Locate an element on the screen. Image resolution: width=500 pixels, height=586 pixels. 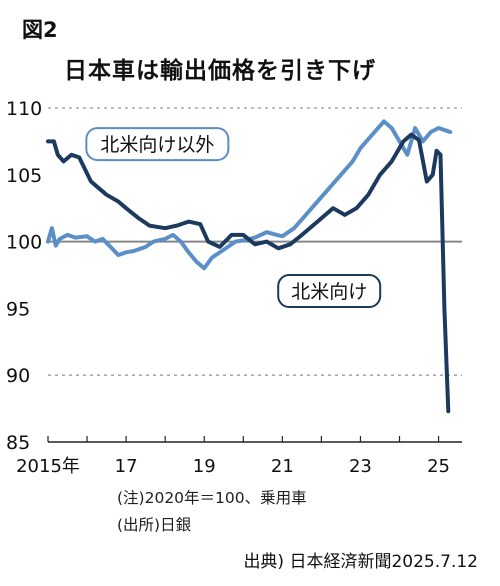
x-tick-label: 21 is located at coordinates (282, 466).